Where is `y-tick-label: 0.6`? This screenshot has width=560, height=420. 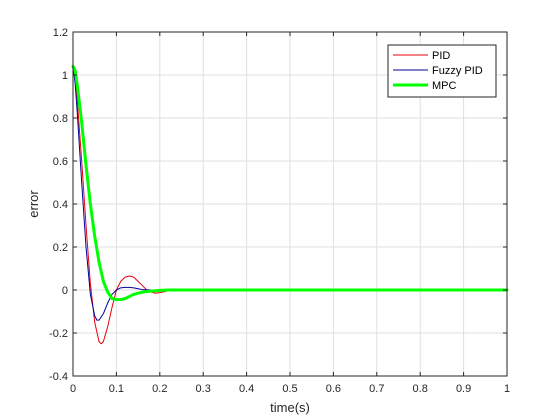 y-tick-label: 0.6 is located at coordinates (60, 162).